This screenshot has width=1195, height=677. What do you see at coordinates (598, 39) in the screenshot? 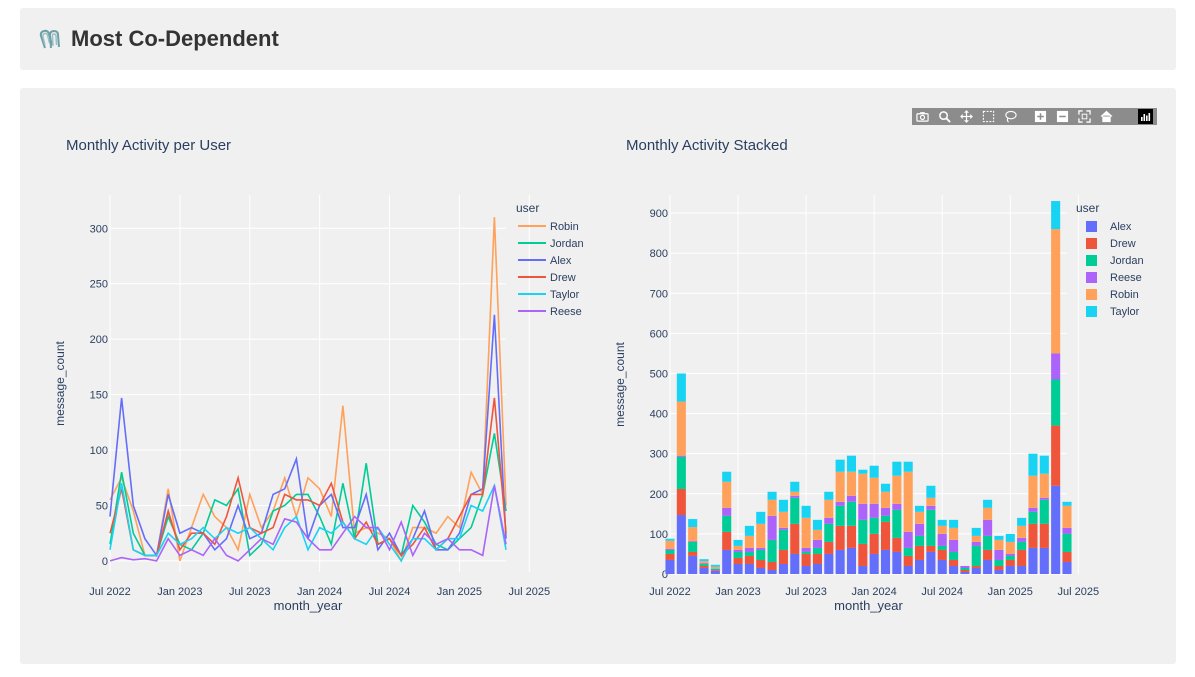
I see `header-card: Most Co-Dependent` at bounding box center [598, 39].